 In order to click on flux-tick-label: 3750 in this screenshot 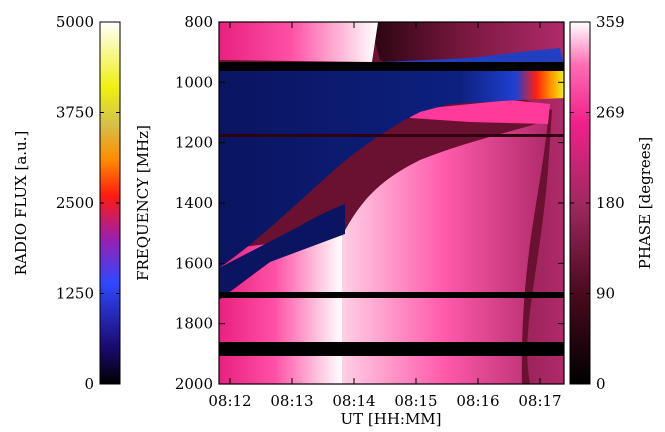, I will do `click(75, 113)`.